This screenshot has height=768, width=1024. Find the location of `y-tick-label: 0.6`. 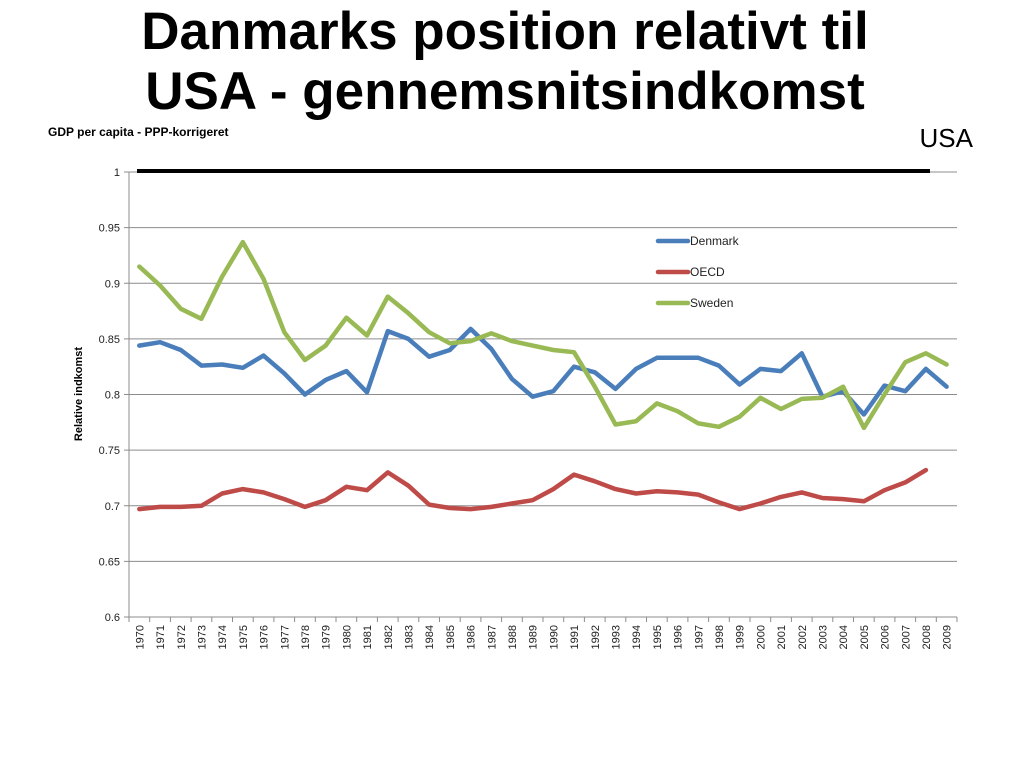

y-tick-label: 0.6 is located at coordinates (112, 618).